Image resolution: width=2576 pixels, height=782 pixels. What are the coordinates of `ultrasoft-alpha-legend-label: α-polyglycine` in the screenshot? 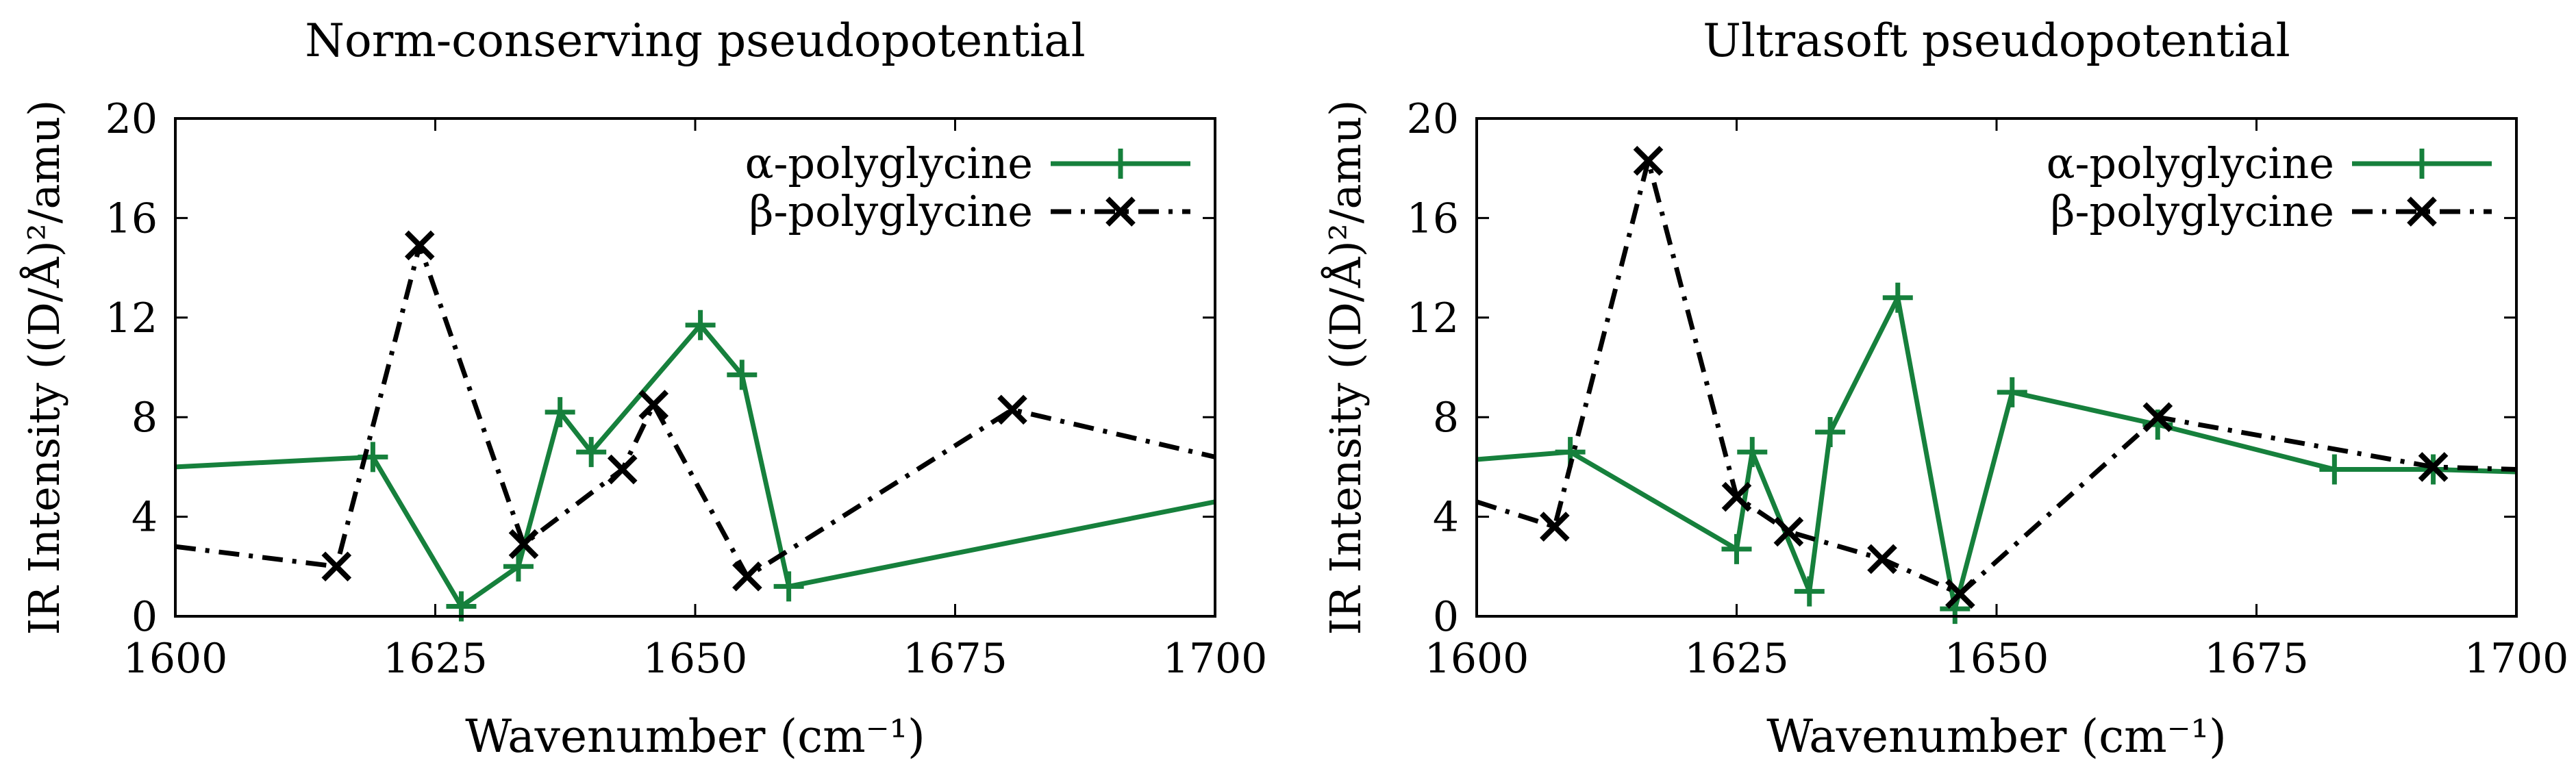 It's located at (2190, 163).